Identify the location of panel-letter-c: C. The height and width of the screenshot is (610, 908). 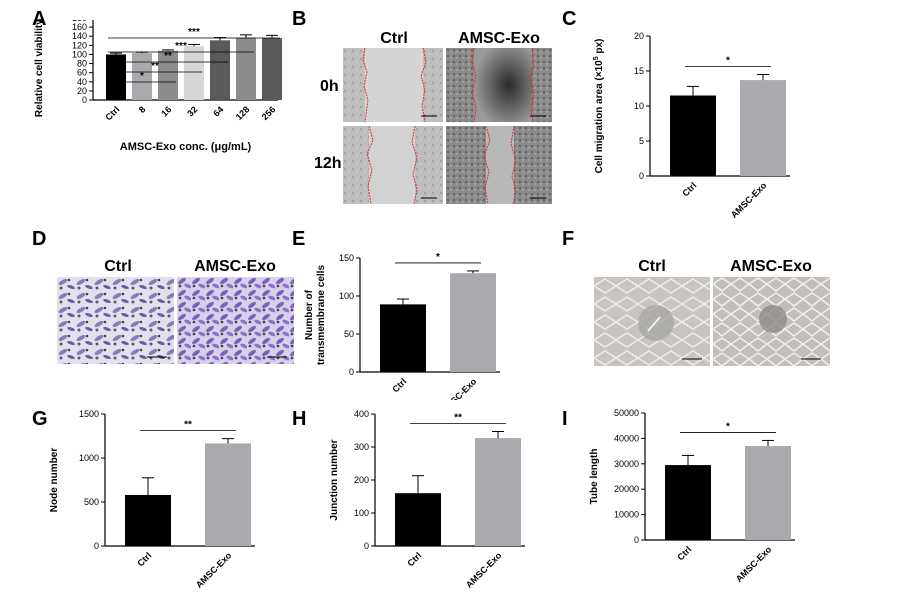
(569, 19).